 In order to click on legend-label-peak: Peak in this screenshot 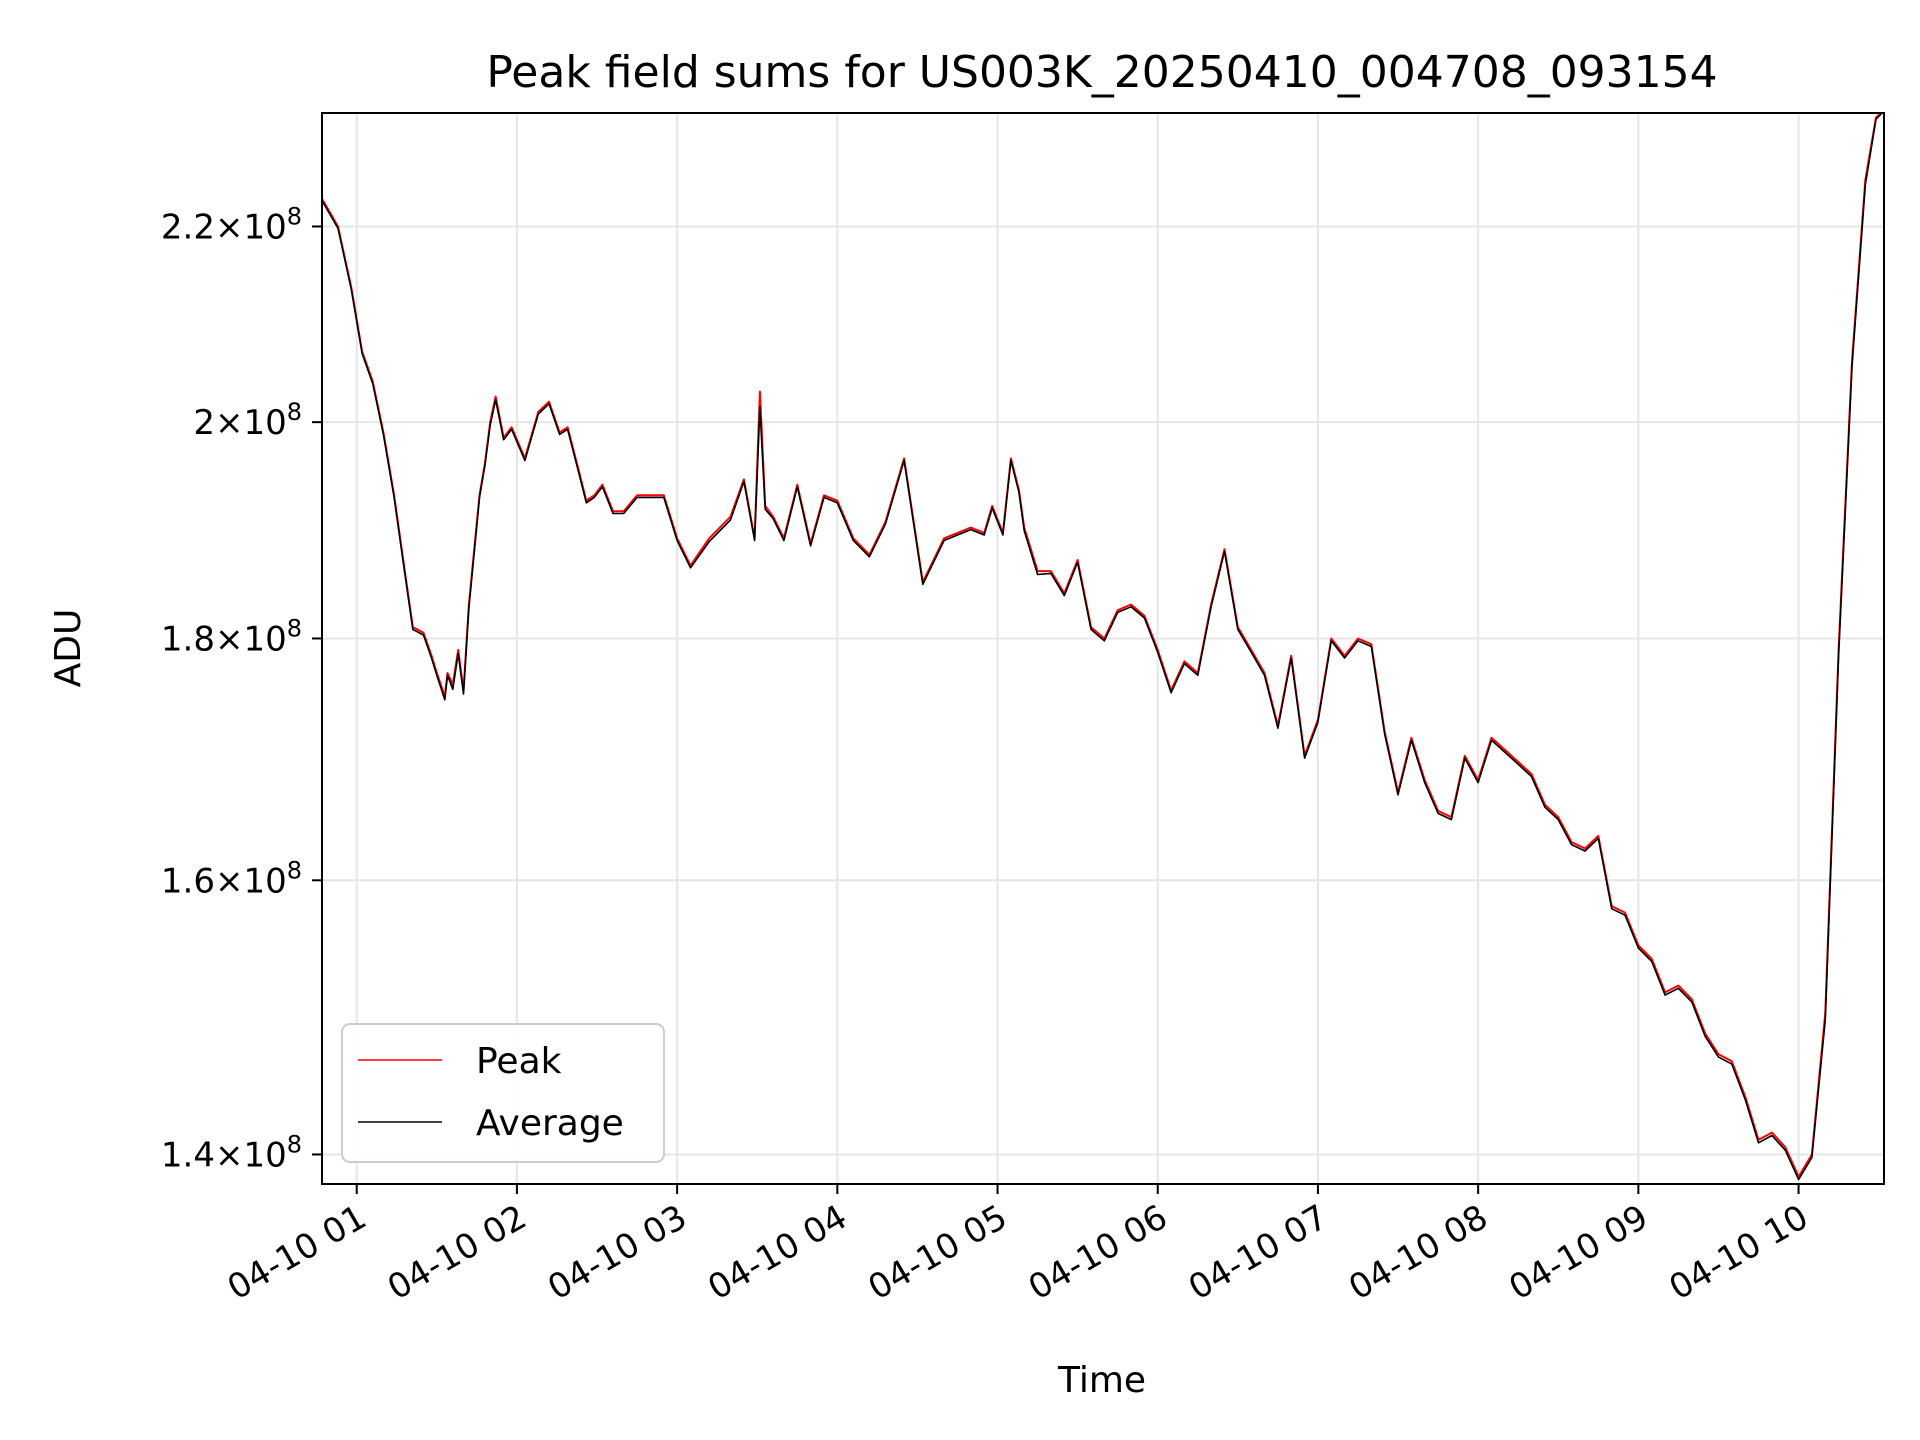, I will do `click(519, 1061)`.